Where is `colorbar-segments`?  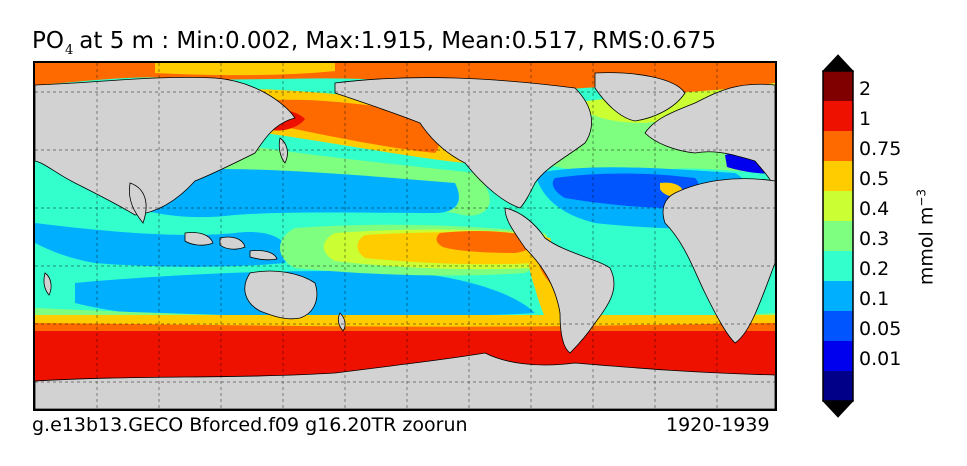
colorbar-segments is located at coordinates (838, 236).